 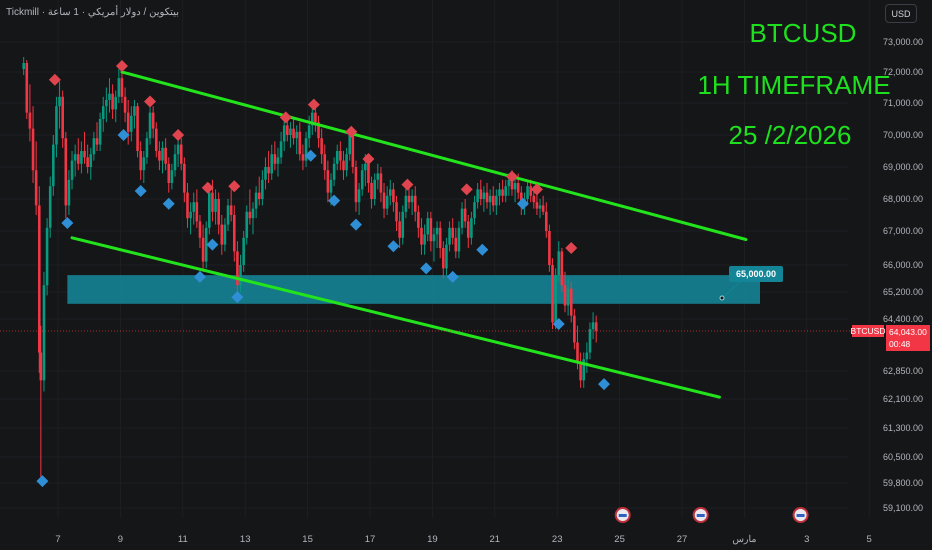 I want to click on overlay-symbol: BTCUSD, so click(x=803, y=33).